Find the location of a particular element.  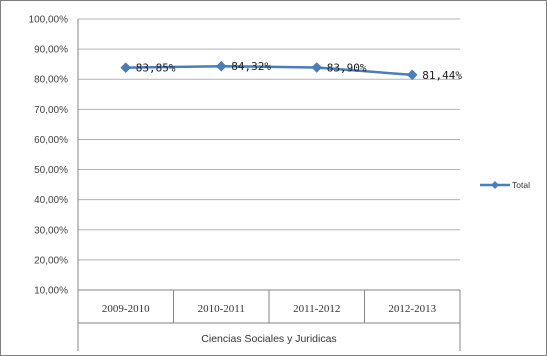

y-tick-label: 100,00% is located at coordinates (49, 20).